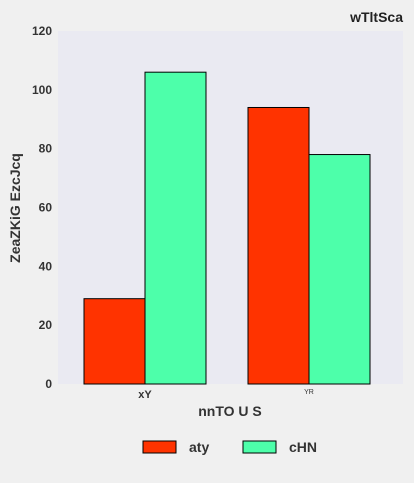  Describe the element at coordinates (42, 90) in the screenshot. I see `y-tick-label: 100` at that location.